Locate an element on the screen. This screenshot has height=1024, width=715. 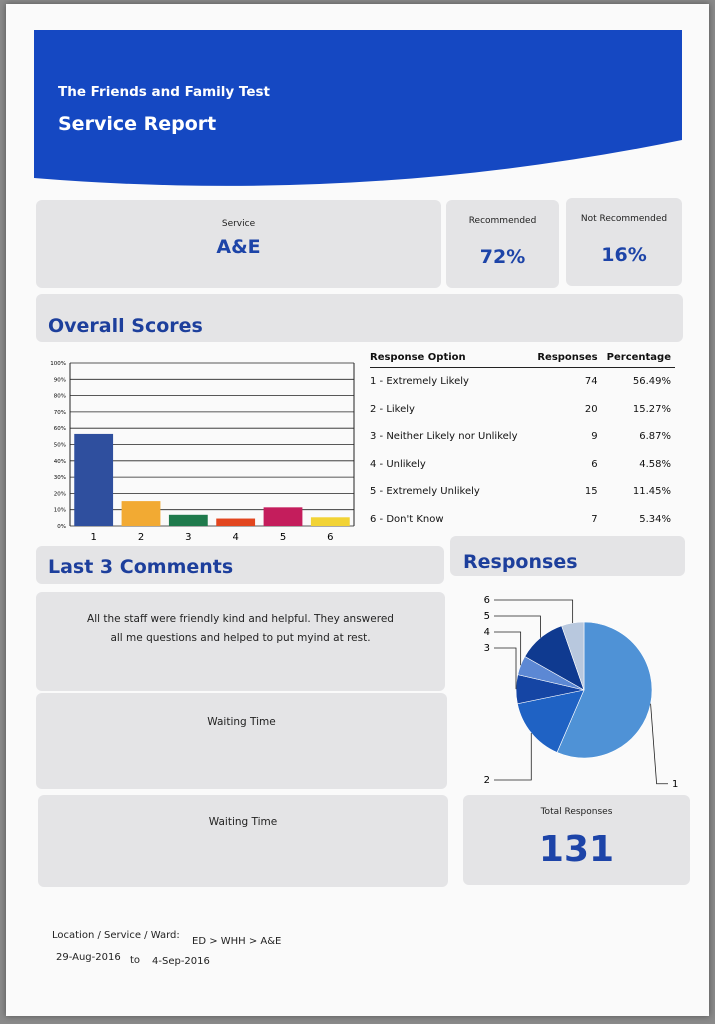
y-tick-label: 0% is located at coordinates (61, 527).